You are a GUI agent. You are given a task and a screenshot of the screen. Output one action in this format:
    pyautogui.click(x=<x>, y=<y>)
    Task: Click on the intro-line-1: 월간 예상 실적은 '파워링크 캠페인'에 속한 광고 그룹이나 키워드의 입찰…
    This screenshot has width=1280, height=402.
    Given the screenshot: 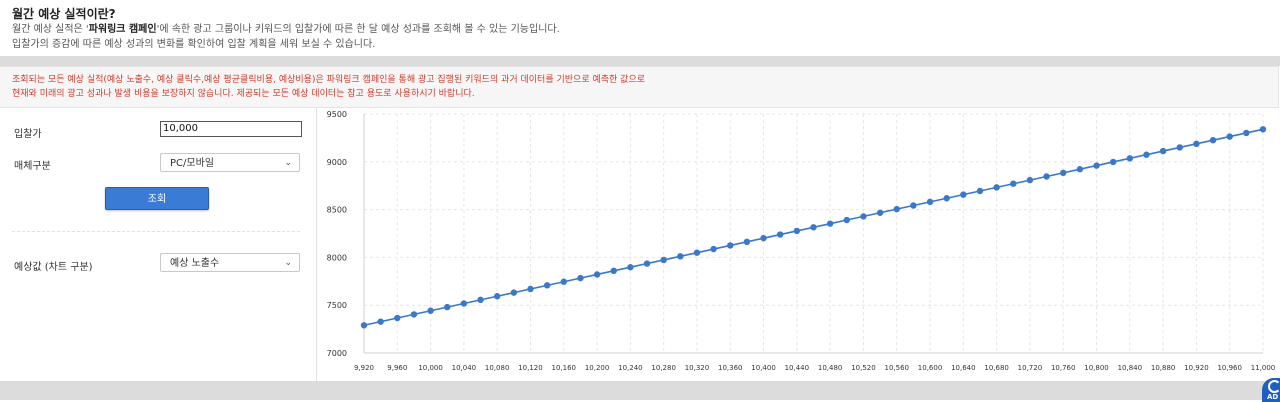 What is the action you would take?
    pyautogui.click(x=642, y=29)
    